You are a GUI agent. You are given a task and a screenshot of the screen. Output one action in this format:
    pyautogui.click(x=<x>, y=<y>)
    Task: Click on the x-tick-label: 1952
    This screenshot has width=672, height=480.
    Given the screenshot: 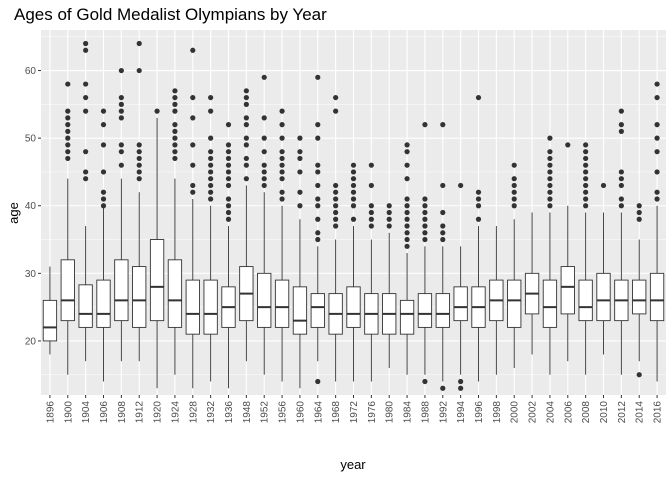 What is the action you would take?
    pyautogui.click(x=265, y=412)
    